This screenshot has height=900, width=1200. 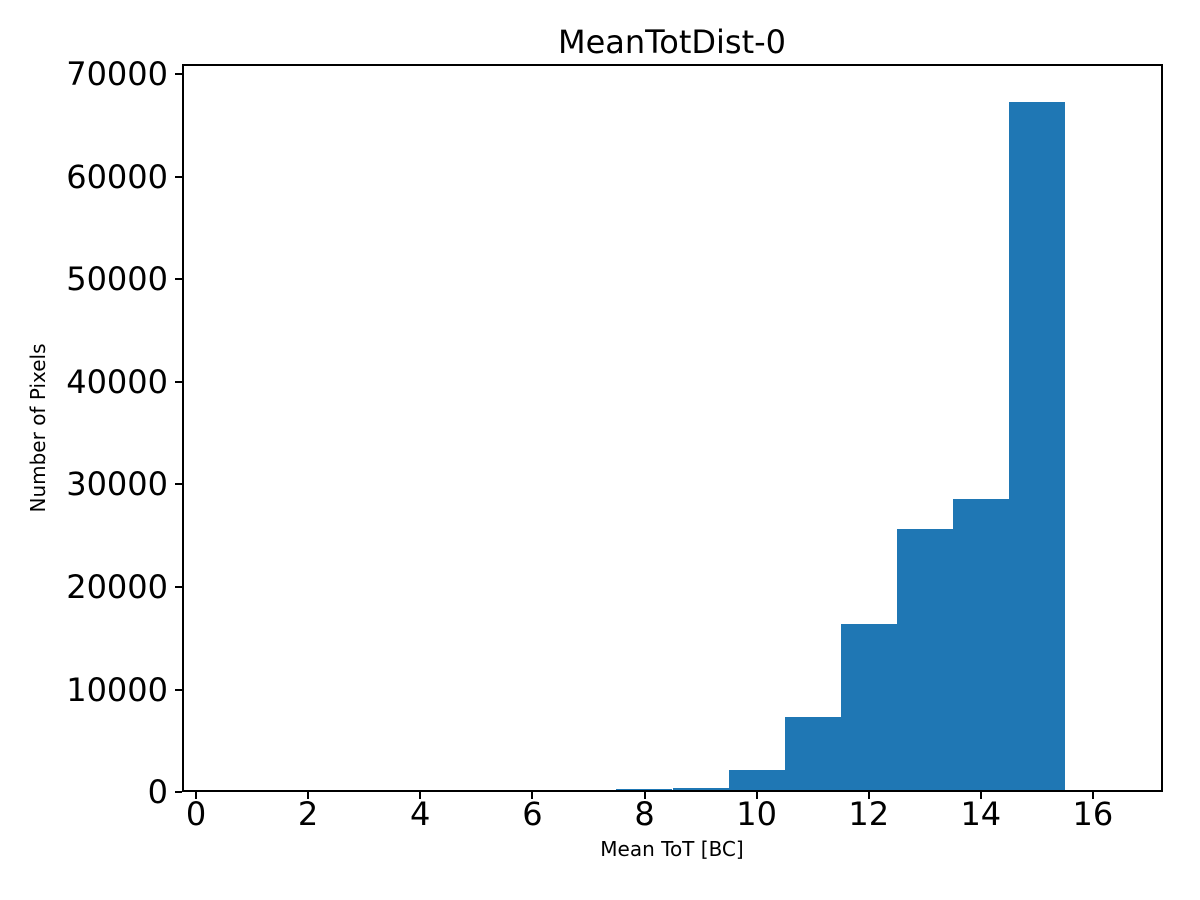 I want to click on y-tick-label: 0, so click(x=157, y=792).